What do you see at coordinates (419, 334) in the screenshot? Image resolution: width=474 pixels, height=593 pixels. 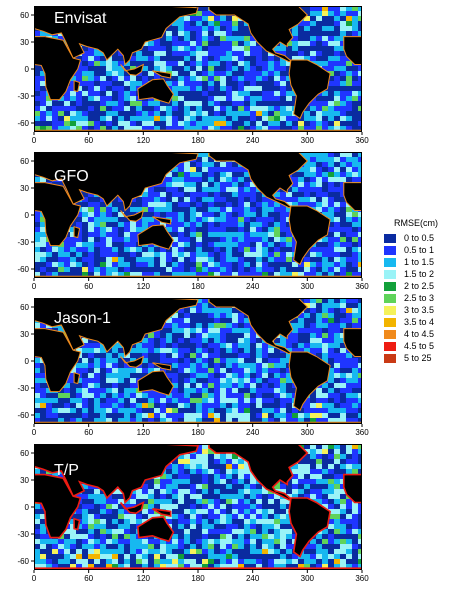 I see `legend-label: 4 to 4.5` at bounding box center [419, 334].